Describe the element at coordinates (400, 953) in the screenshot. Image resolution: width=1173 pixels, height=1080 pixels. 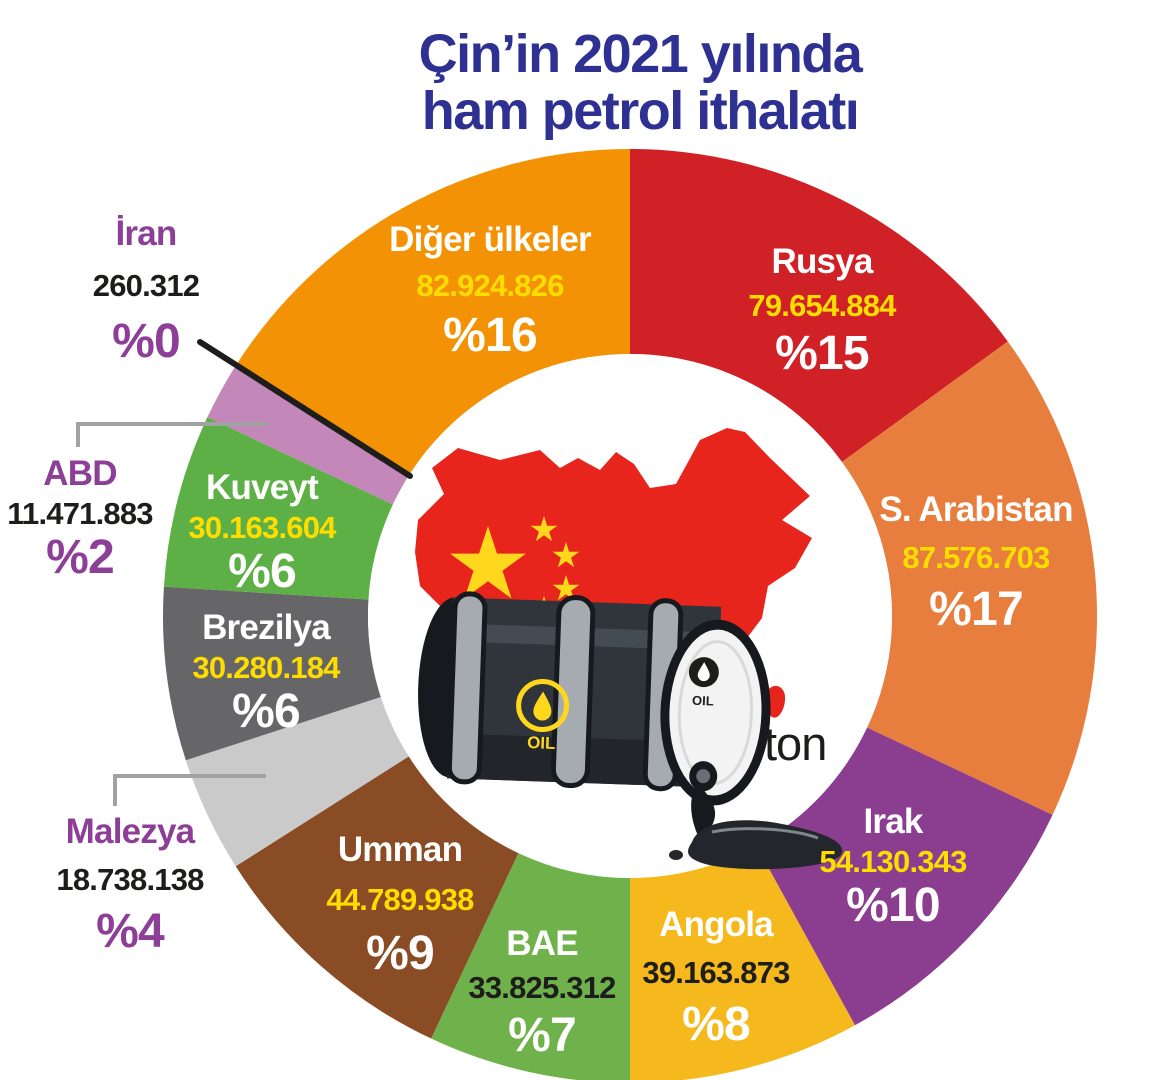
I see `label-umman-pct: %9` at that location.